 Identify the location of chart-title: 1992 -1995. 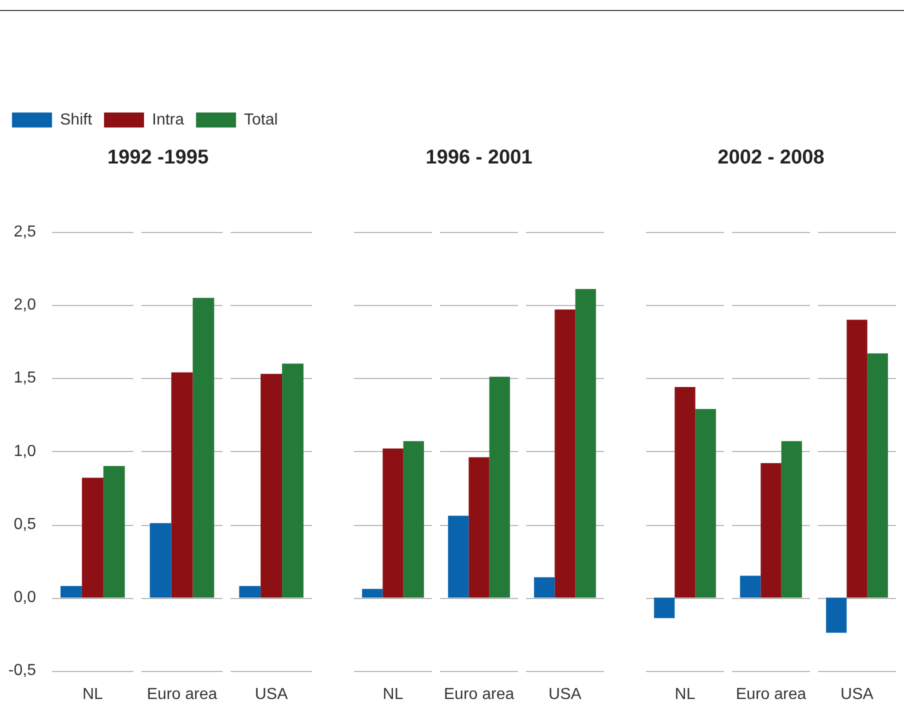
(158, 157).